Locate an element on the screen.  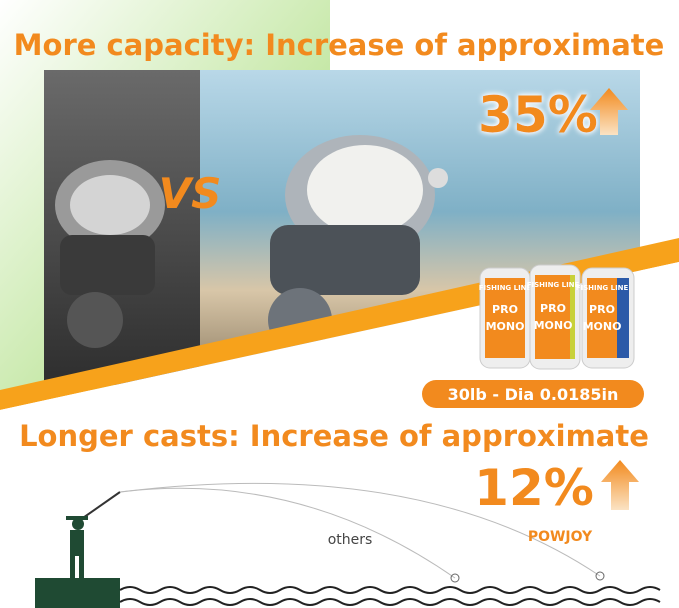
waves is located at coordinates (390, 596).